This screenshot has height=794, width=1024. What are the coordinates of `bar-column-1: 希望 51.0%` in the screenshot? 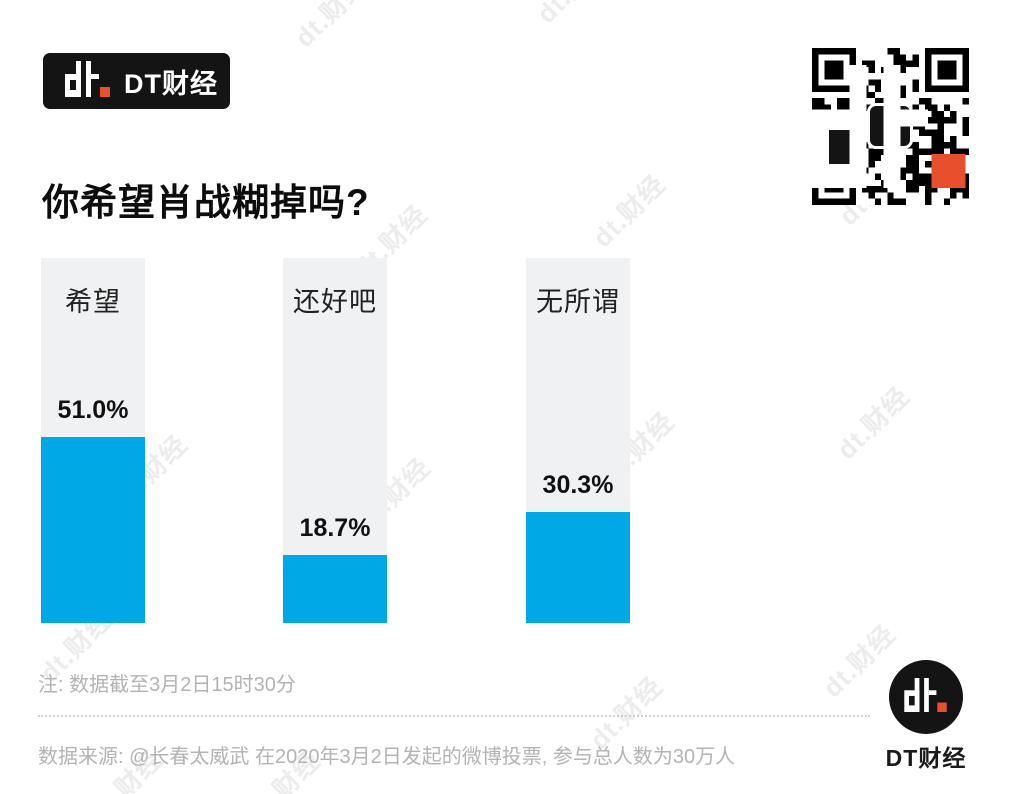 It's located at (93, 440).